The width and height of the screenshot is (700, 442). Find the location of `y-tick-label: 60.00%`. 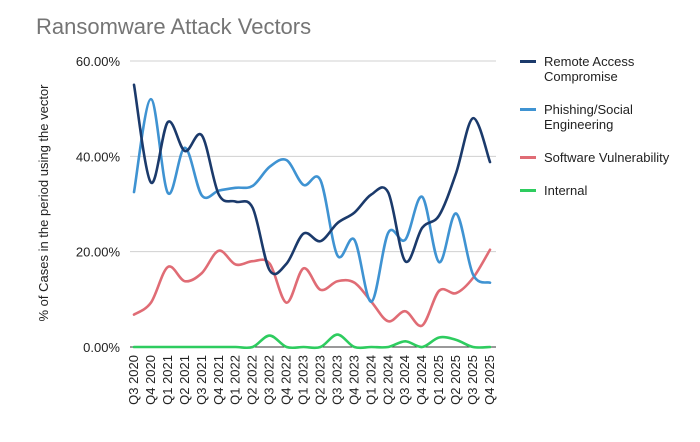

y-tick-label: 60.00% is located at coordinates (98, 61).